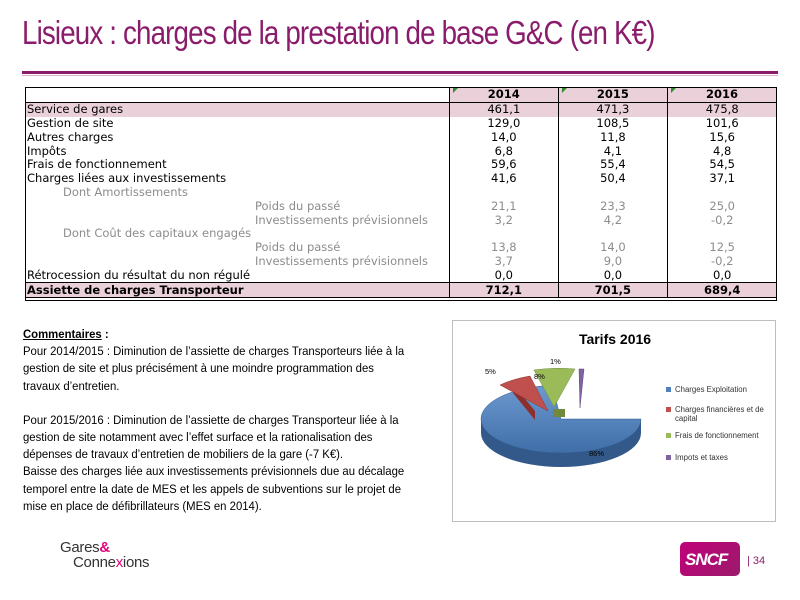 This screenshot has width=800, height=600. I want to click on table-row: Poids du passé 13,8 14,0 12,5, so click(401, 248).